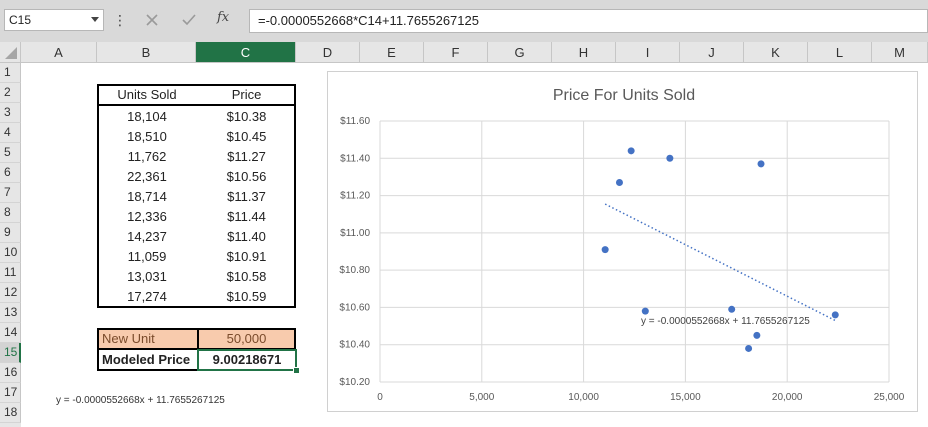  I want to click on column-header-i: I, so click(648, 52).